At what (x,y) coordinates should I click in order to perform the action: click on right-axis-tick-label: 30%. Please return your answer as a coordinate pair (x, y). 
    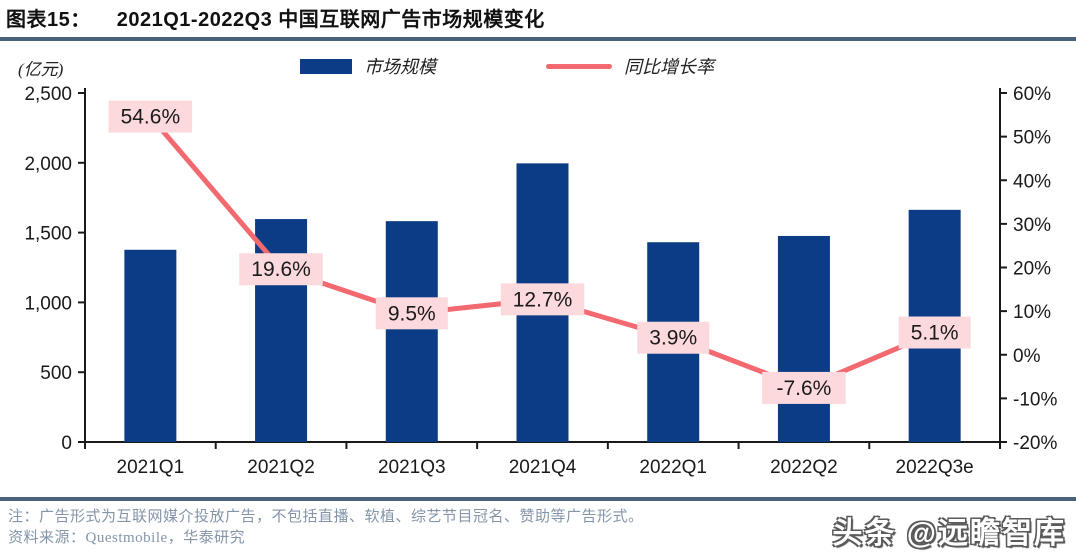
    Looking at the image, I should click on (1032, 225).